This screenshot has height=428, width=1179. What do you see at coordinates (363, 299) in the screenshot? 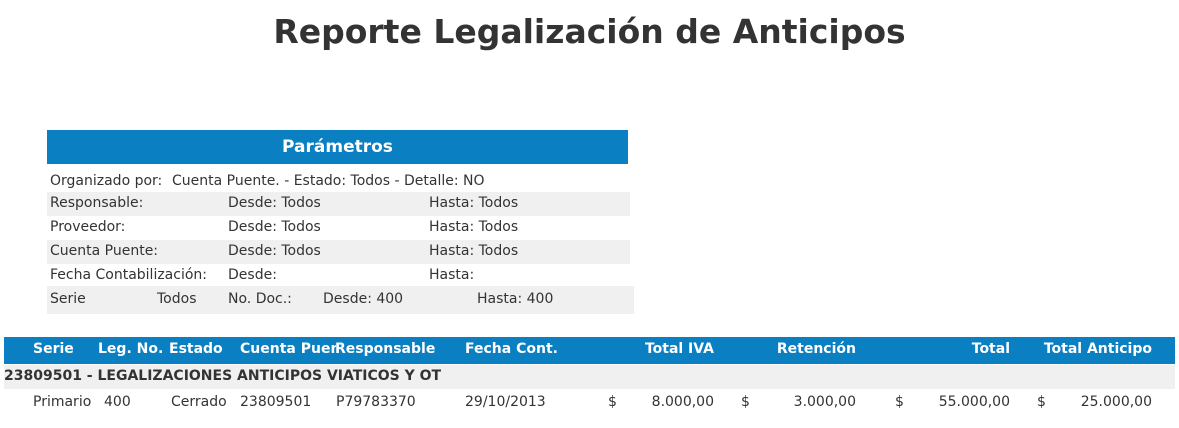
I see `nodoc-desde: Desde: 400` at bounding box center [363, 299].